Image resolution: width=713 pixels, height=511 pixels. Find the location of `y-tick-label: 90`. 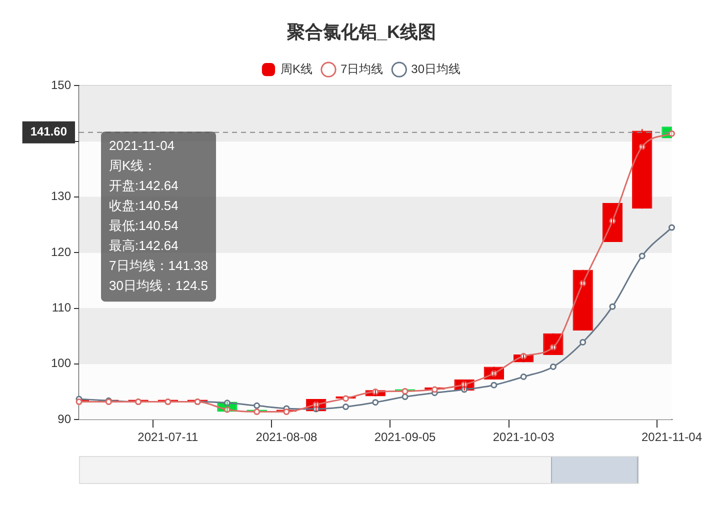

y-tick-label: 90 is located at coordinates (65, 419).